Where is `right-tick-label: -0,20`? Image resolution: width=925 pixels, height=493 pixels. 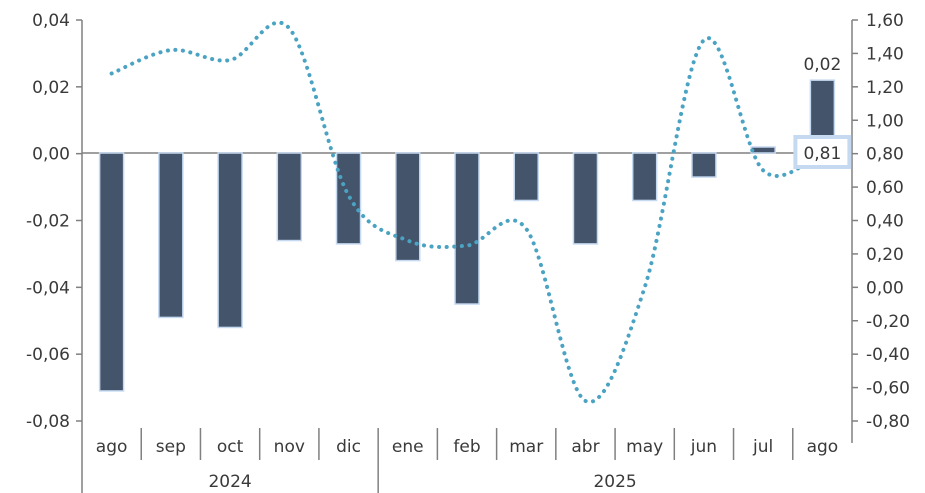 right-tick-label: -0,20 is located at coordinates (888, 322).